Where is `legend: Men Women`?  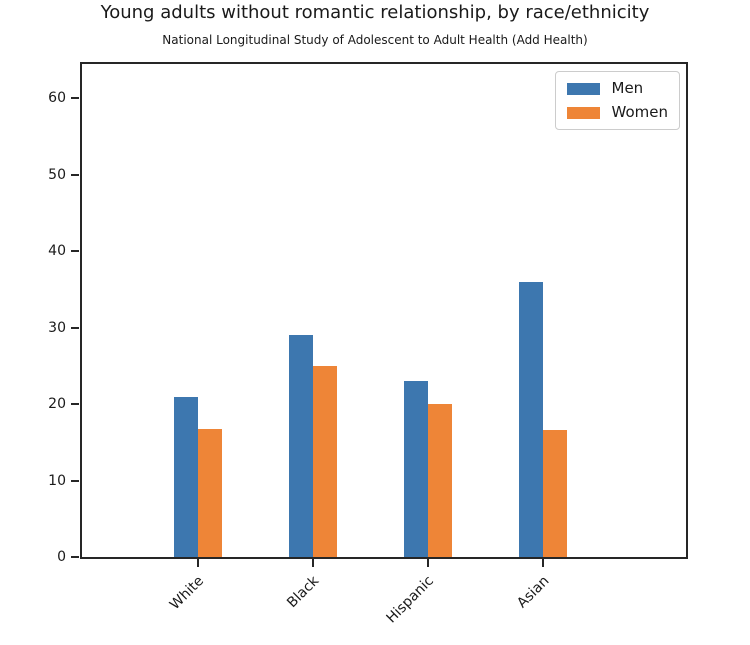 legend: Men Women is located at coordinates (617, 100).